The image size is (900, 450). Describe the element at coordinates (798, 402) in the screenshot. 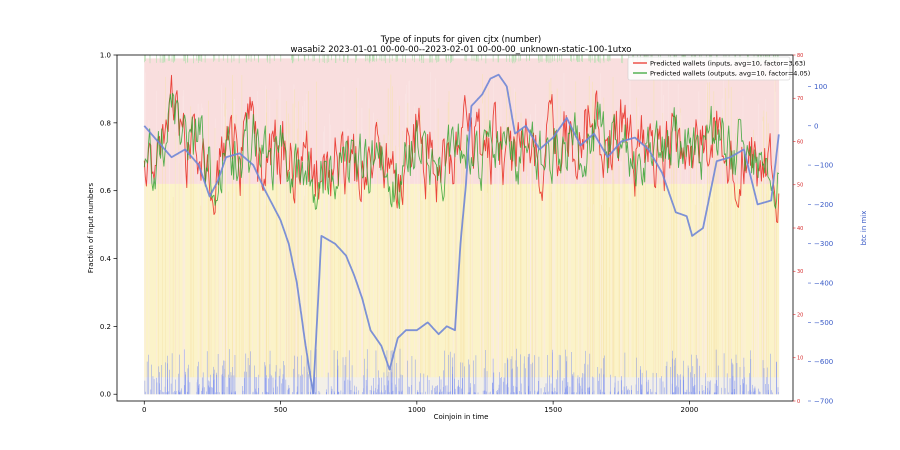

I see `y-right-wallet-tick-label: 0` at that location.